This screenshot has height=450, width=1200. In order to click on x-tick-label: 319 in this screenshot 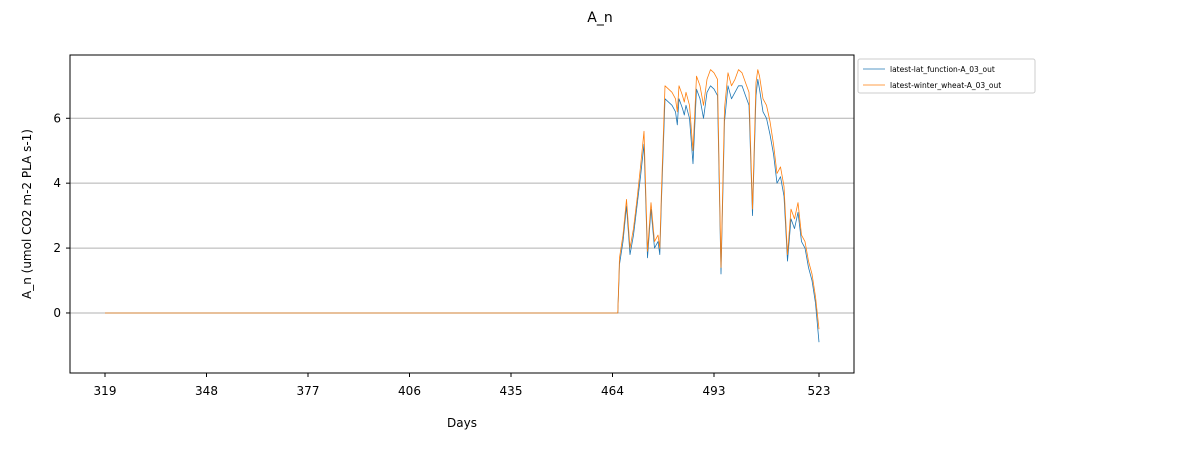, I will do `click(105, 391)`.